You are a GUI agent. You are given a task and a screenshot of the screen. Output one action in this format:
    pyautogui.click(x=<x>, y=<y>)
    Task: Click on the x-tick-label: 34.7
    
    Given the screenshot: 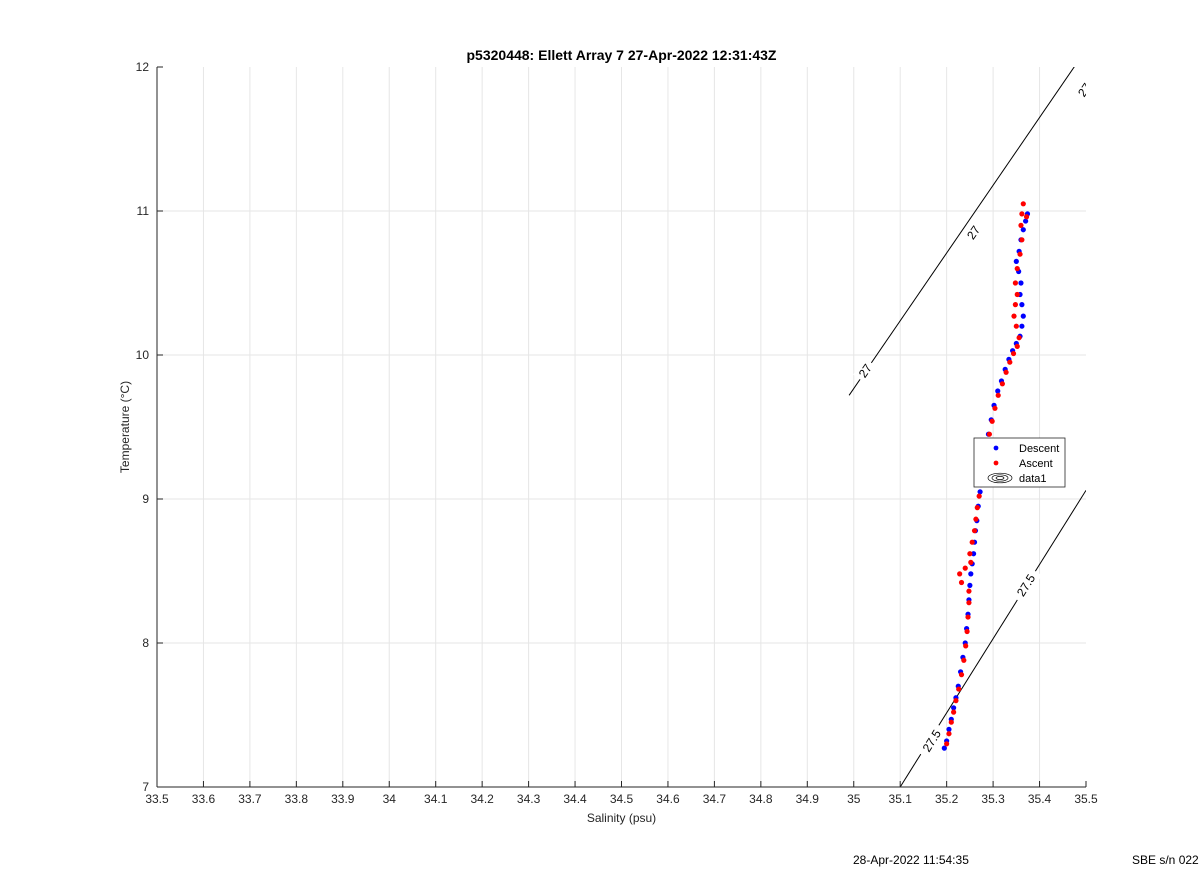 What is the action you would take?
    pyautogui.click(x=715, y=799)
    